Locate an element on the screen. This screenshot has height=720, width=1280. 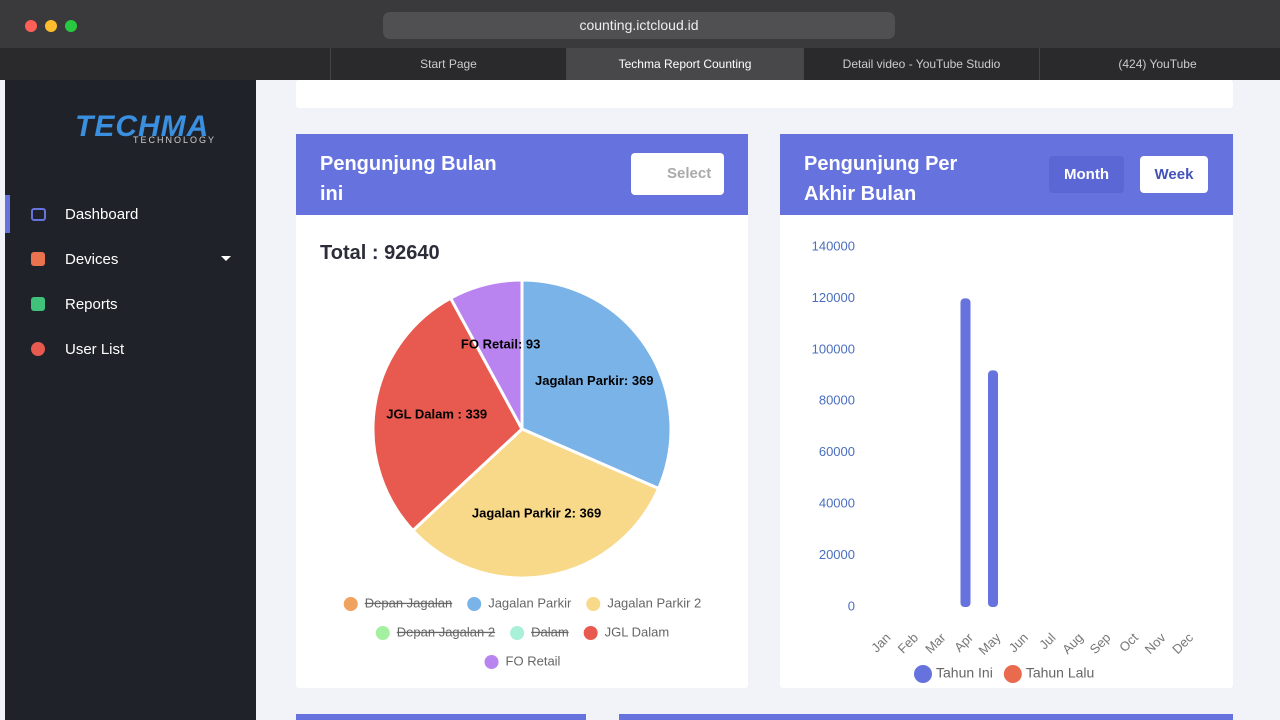
x-tick-label: Jul is located at coordinates (1047, 641).